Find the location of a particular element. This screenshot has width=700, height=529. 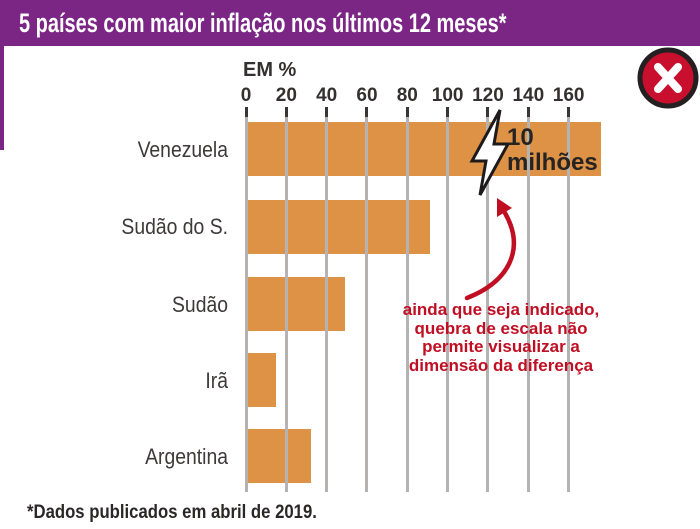

bar-argentina is located at coordinates (278, 456).